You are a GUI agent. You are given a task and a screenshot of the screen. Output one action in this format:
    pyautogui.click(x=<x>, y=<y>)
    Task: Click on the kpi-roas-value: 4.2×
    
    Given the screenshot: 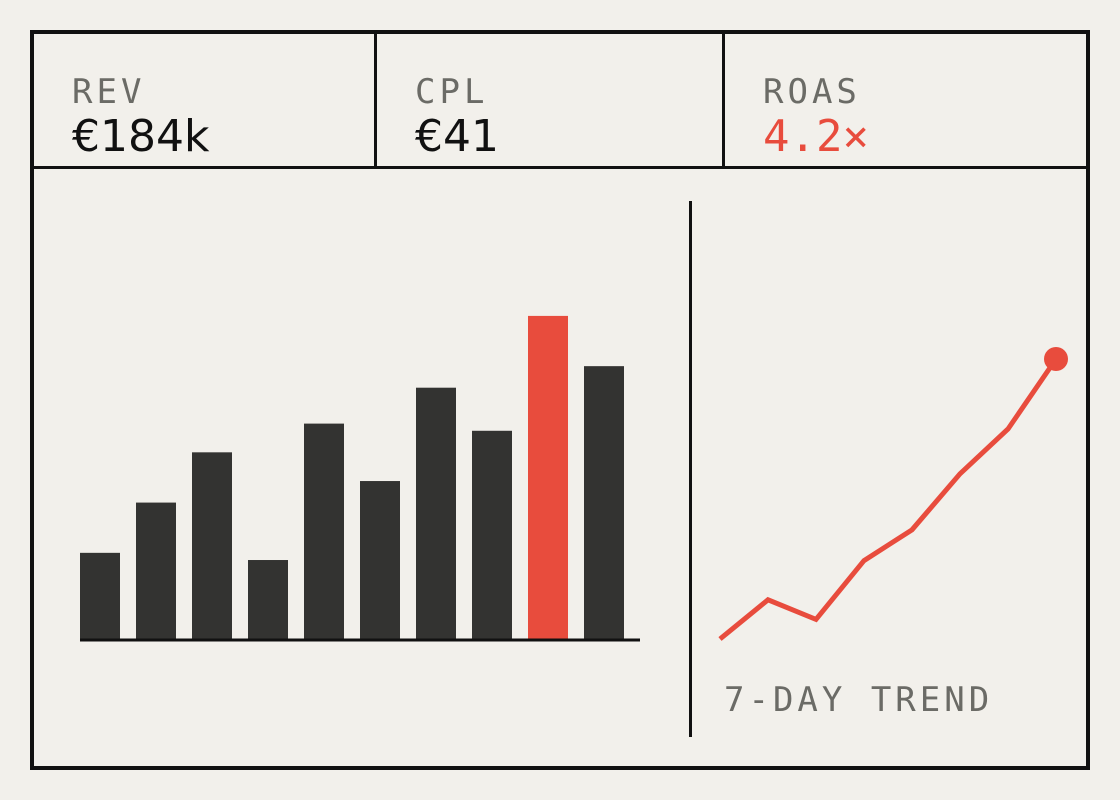 What is the action you would take?
    pyautogui.click(x=816, y=136)
    